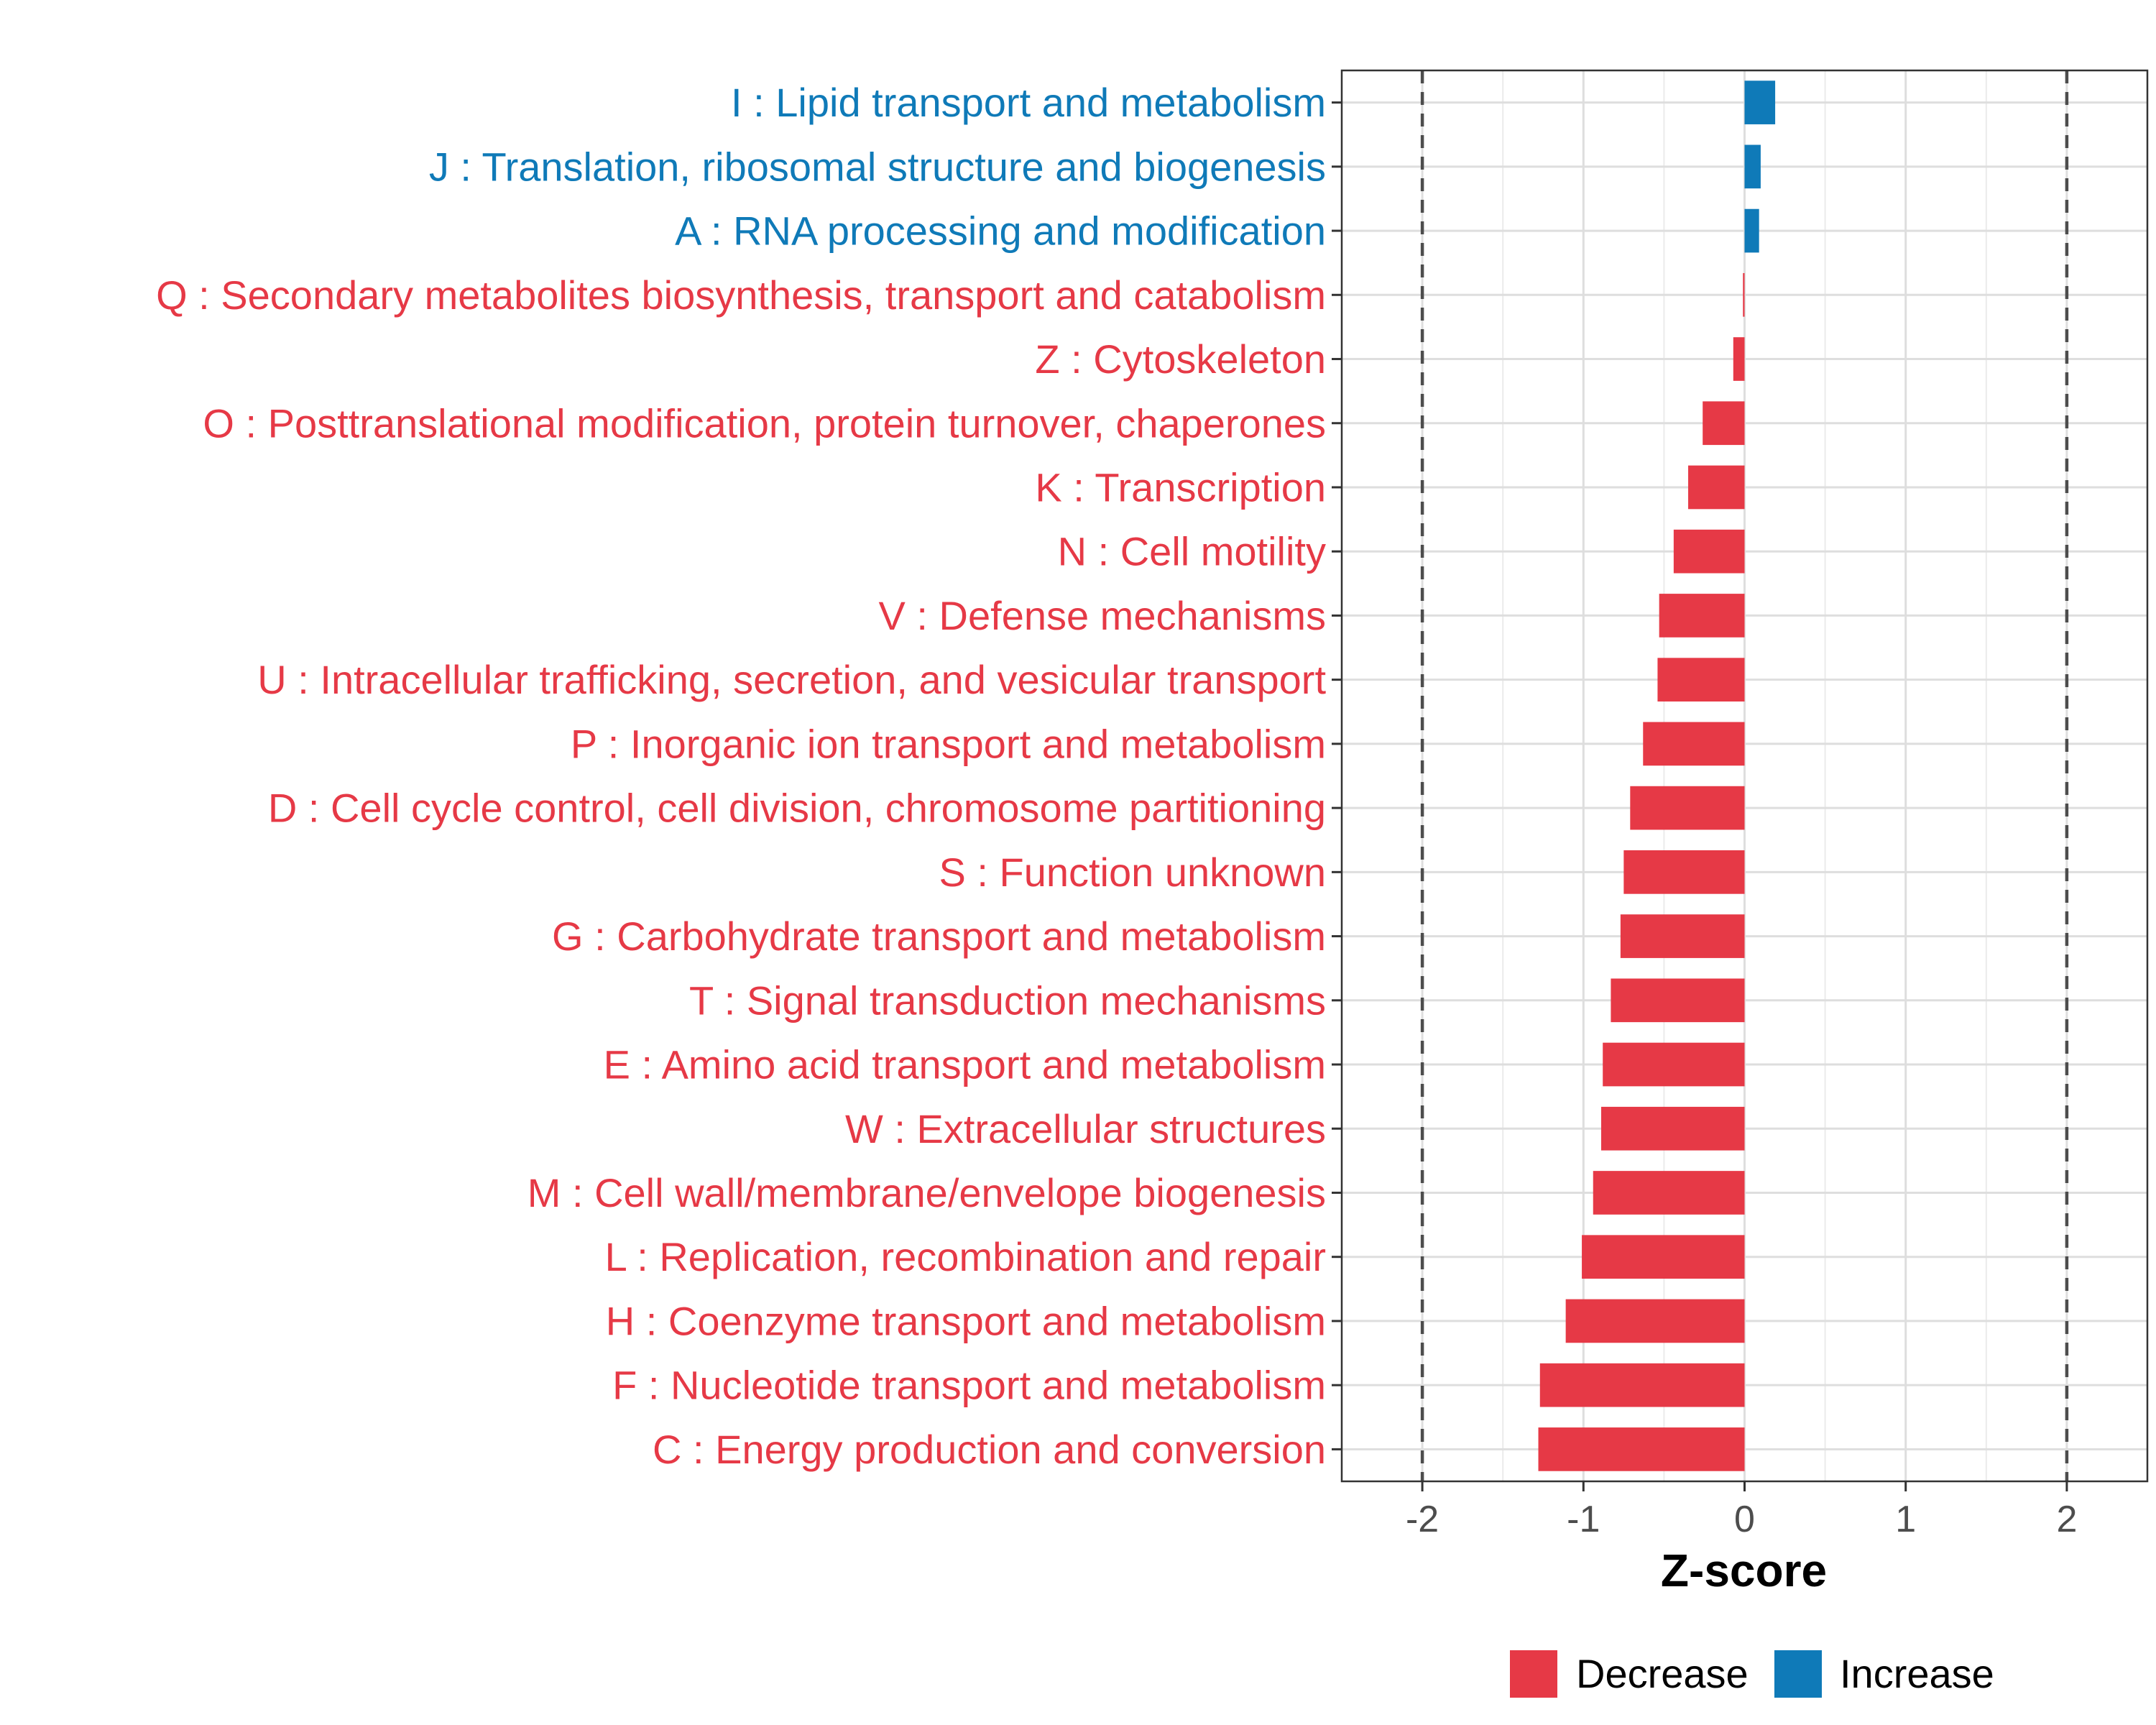 This screenshot has height=1725, width=2156. Describe the element at coordinates (965, 1064) in the screenshot. I see `category-label: E : Amino acid transport and metabolism` at that location.